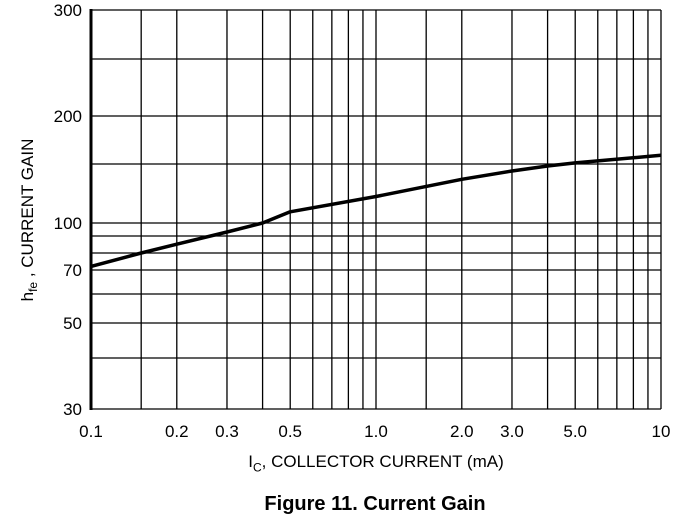  What do you see at coordinates (575, 431) in the screenshot?
I see `x-tick-label: 5.0` at bounding box center [575, 431].